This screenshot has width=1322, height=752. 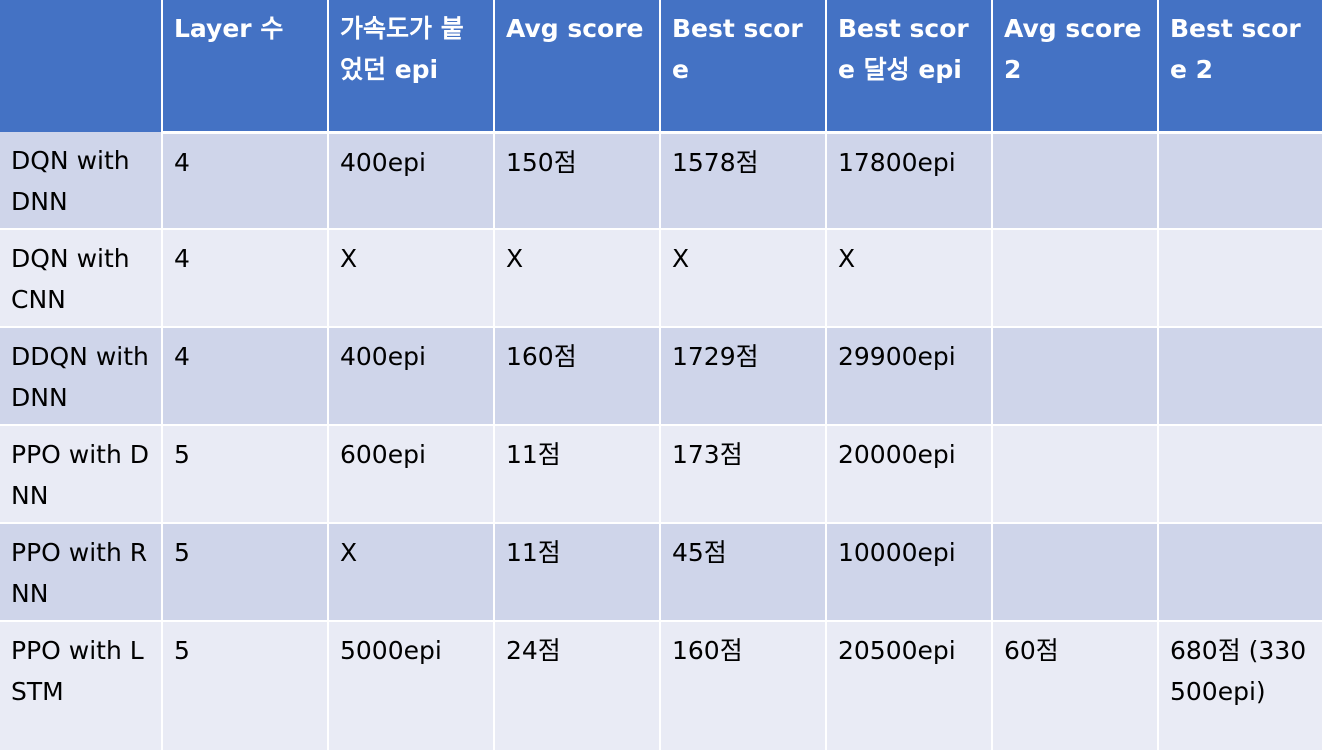 I want to click on table-cell: 173점, so click(x=743, y=474).